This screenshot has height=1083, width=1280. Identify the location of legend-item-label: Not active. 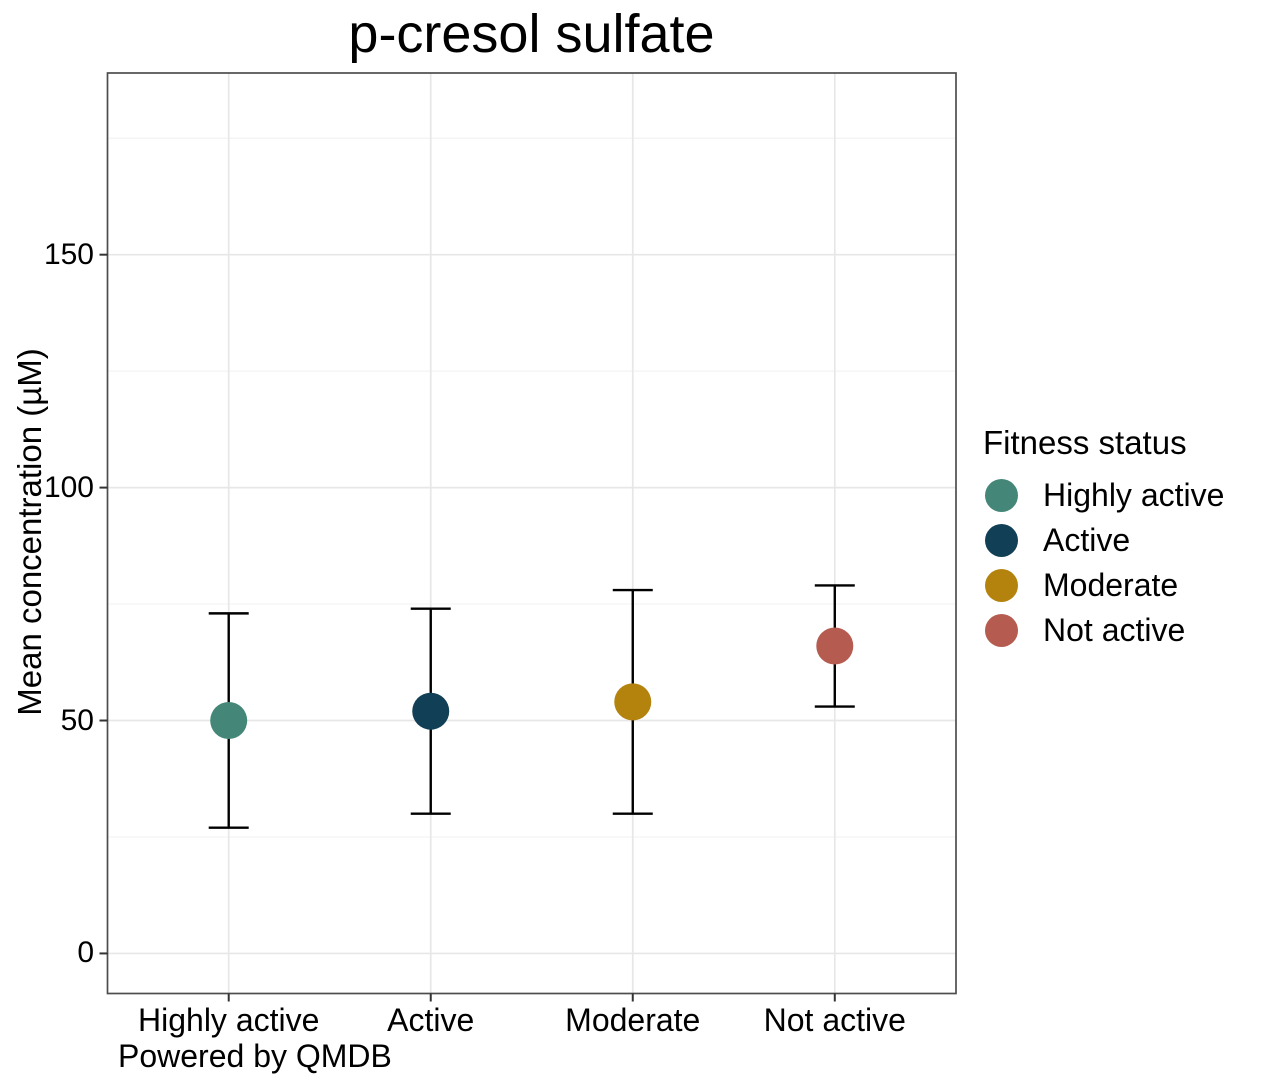
(1114, 629).